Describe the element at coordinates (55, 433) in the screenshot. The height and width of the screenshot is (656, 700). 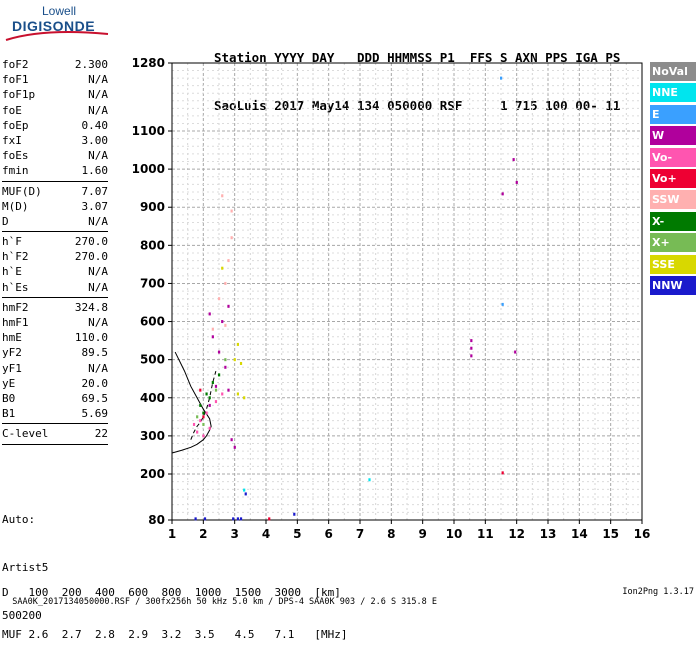
I see `param-row: C-level 22` at that location.